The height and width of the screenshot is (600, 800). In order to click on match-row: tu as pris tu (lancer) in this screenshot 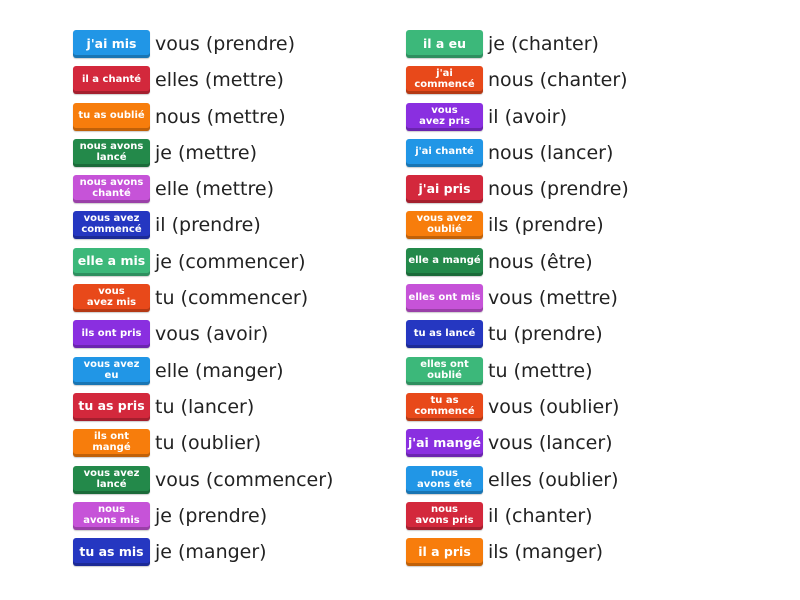, I will do `click(203, 406)`.